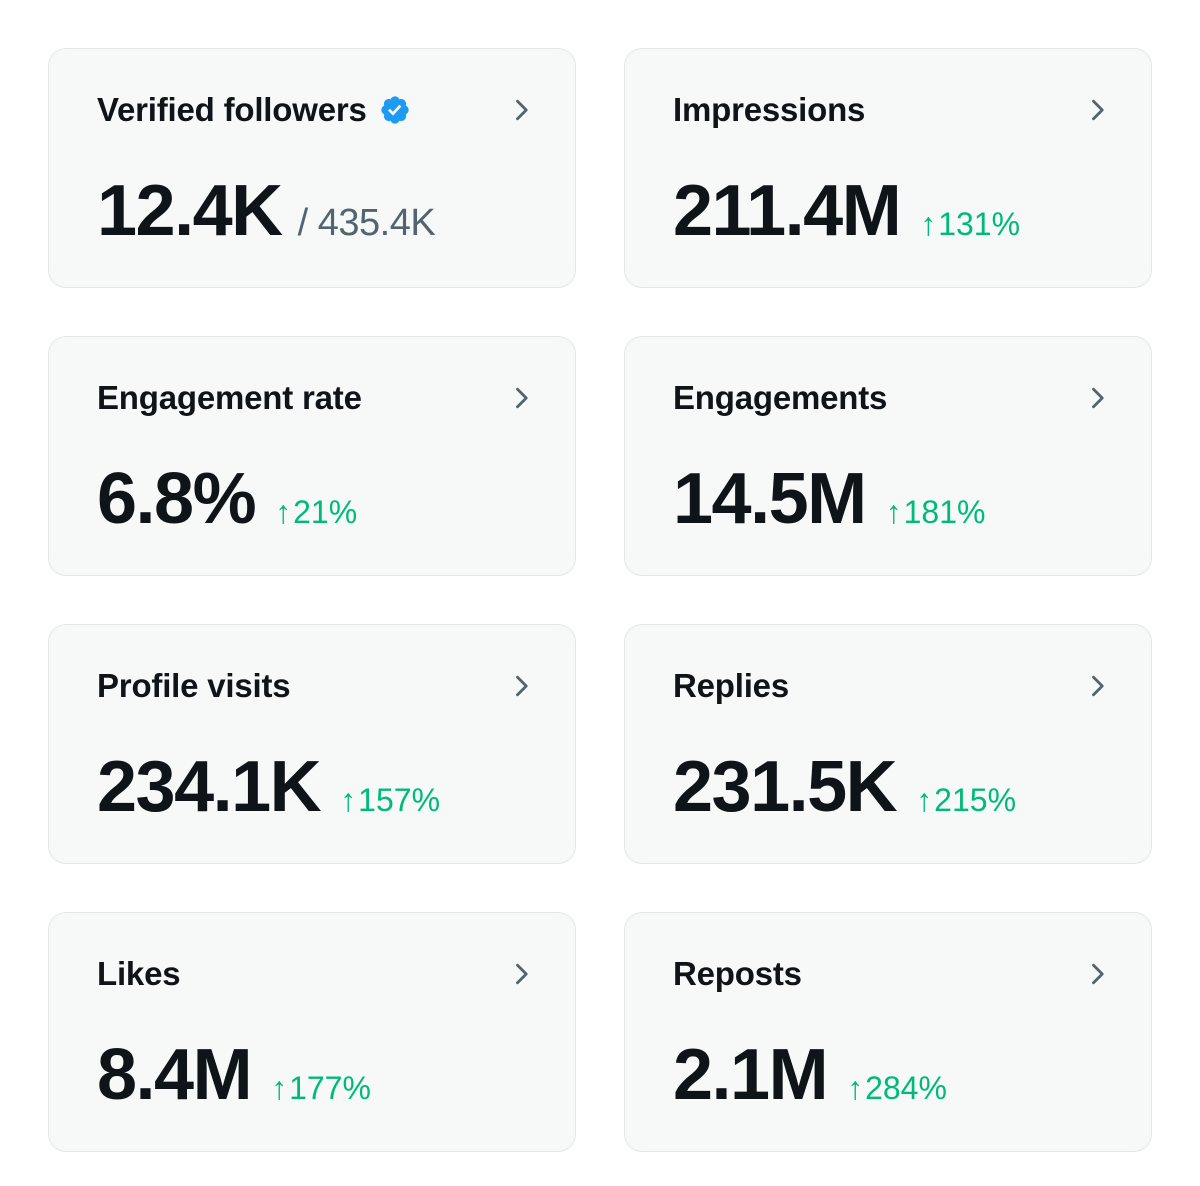  What do you see at coordinates (325, 512) in the screenshot?
I see `metric-change-percent: 21%` at bounding box center [325, 512].